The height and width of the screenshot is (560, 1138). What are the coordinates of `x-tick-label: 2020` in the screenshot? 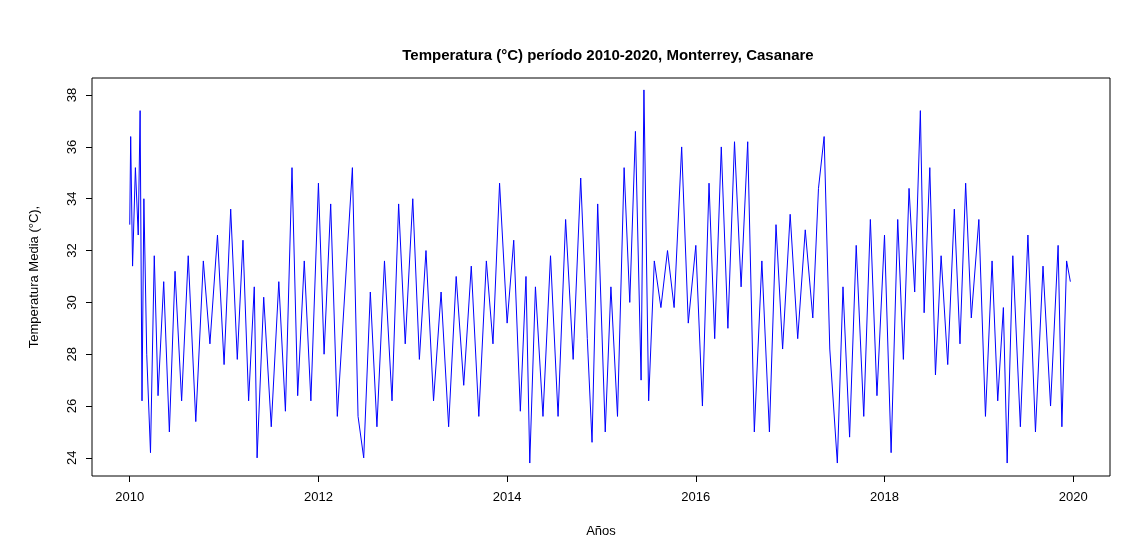 It's located at (1073, 496).